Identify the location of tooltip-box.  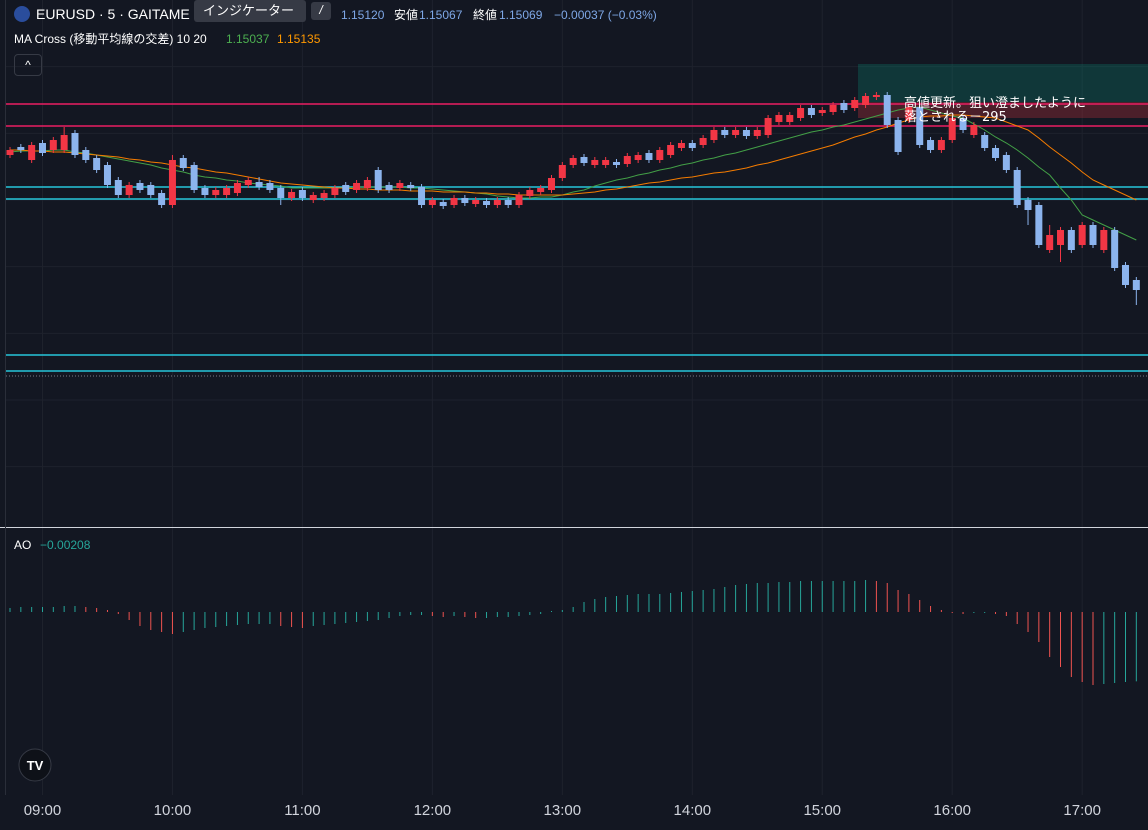
(250, 11).